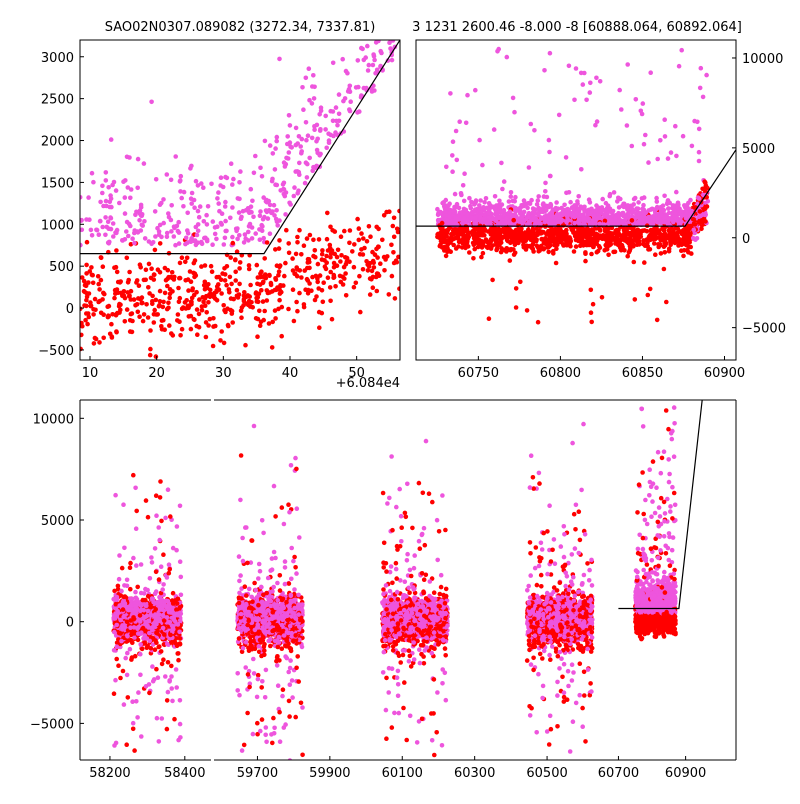  What do you see at coordinates (290, 373) in the screenshot?
I see `x-tick-label: 40` at bounding box center [290, 373].